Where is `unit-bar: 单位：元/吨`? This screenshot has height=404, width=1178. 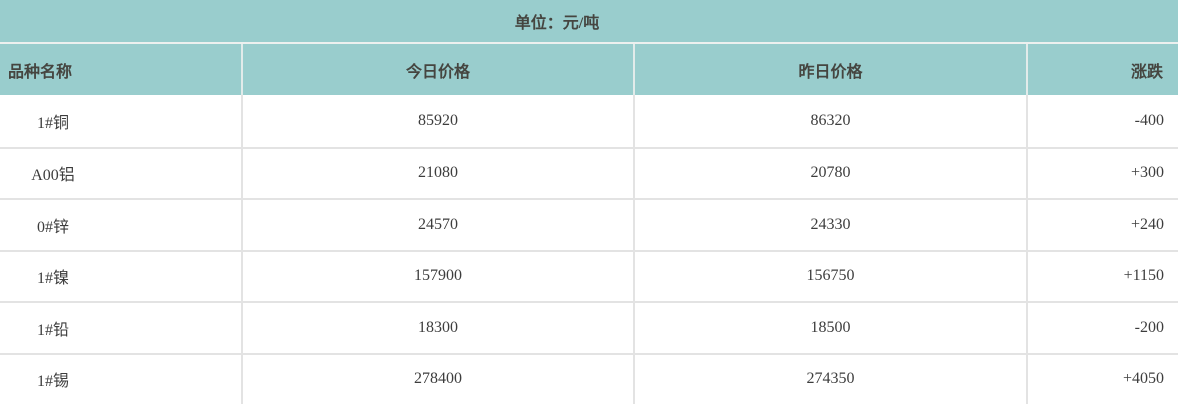
unit-bar: 单位：元/吨 is located at coordinates (589, 21).